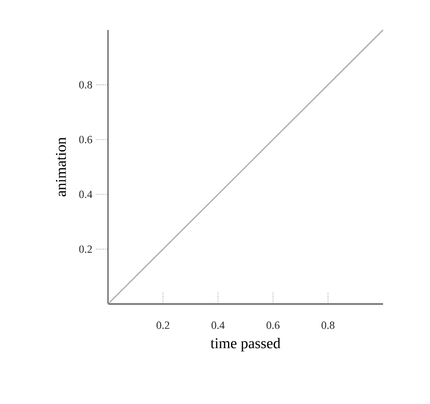 The image size is (430, 404). I want to click on y-tick-label: 0.6, so click(85, 140).